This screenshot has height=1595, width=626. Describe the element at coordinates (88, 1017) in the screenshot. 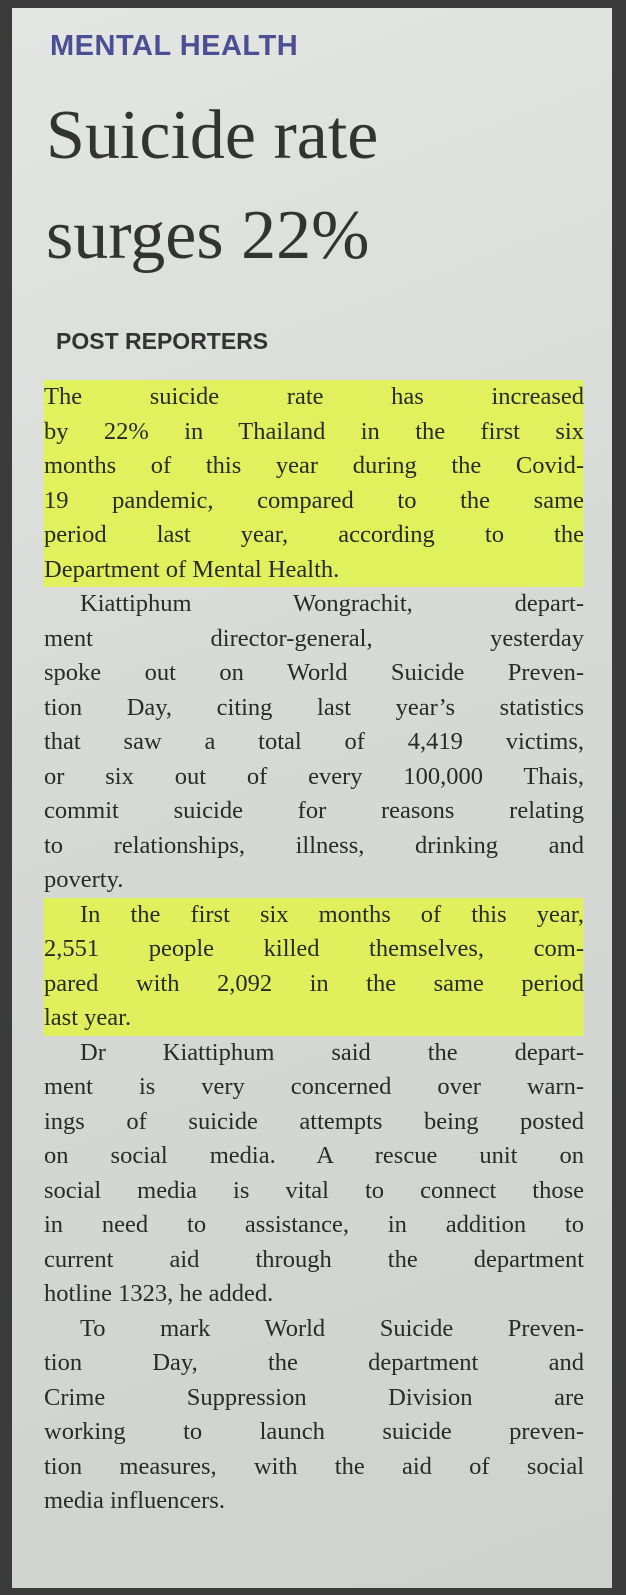

I see `text-line: last year.` at that location.